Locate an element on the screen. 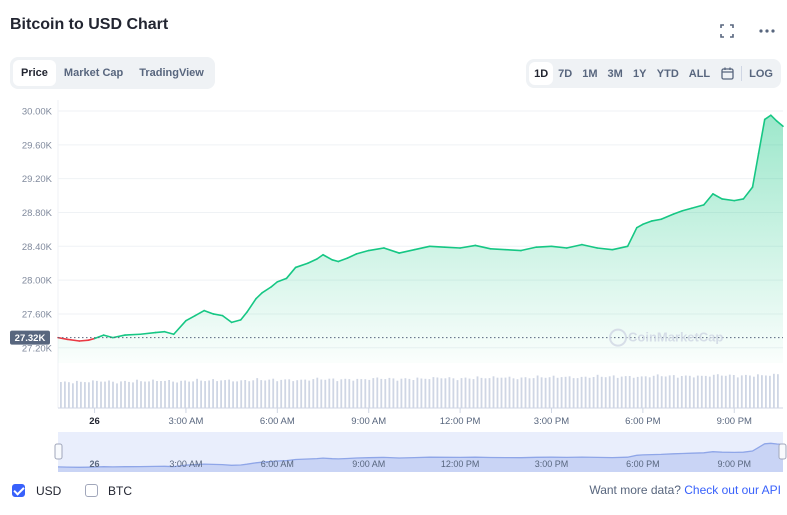 This screenshot has height=515, width=787. navigator-right-handle is located at coordinates (782, 451).